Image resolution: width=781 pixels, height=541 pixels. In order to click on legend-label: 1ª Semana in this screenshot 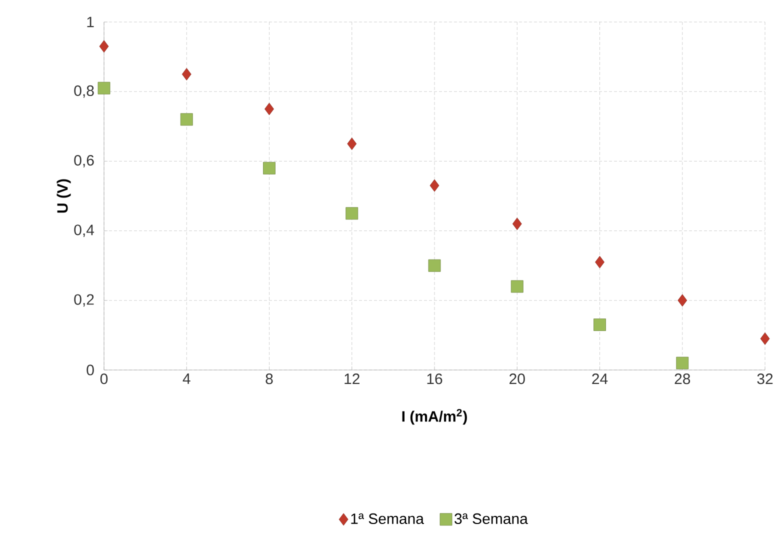, I will do `click(387, 518)`.